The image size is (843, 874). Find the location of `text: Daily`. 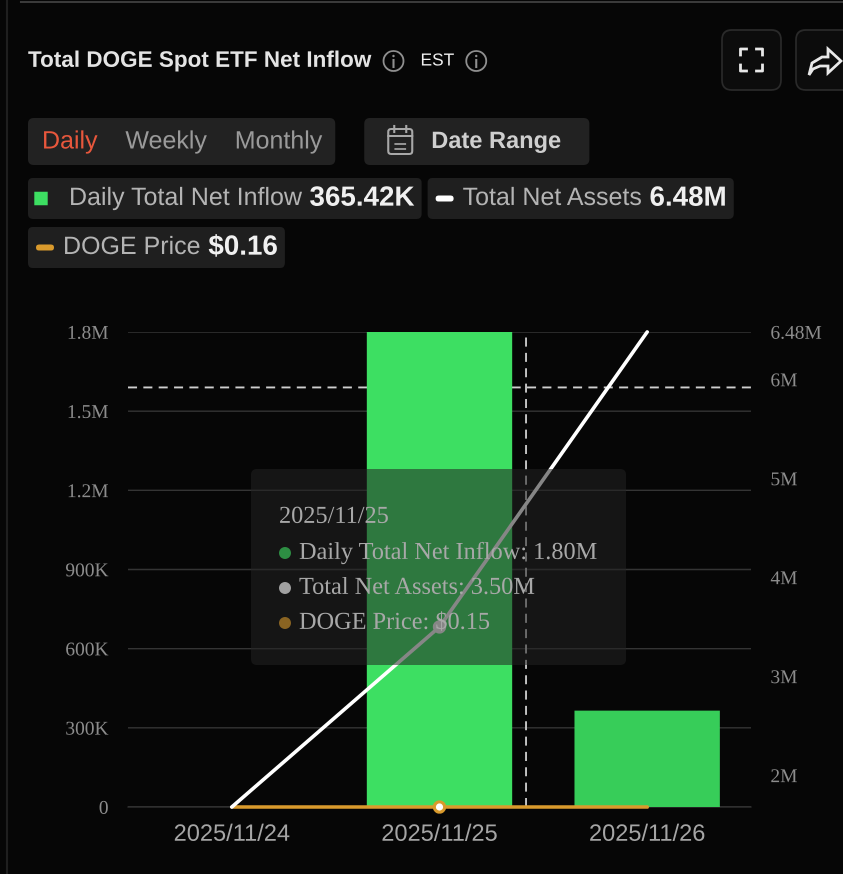

text: Daily is located at coordinates (71, 142).